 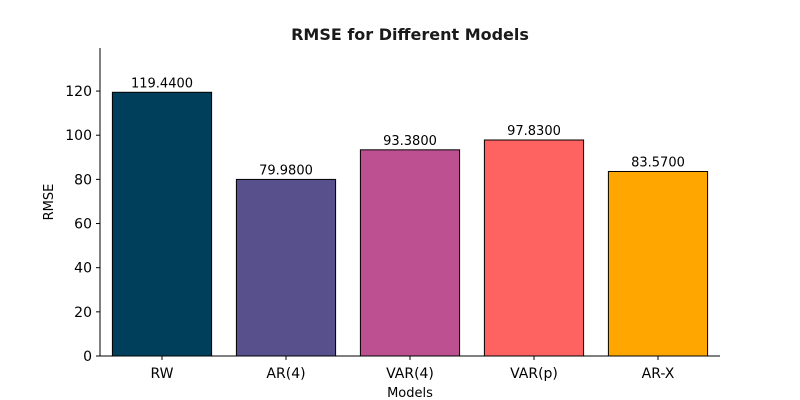 What do you see at coordinates (534, 131) in the screenshot?
I see `bar-value-label: 97.8300` at bounding box center [534, 131].